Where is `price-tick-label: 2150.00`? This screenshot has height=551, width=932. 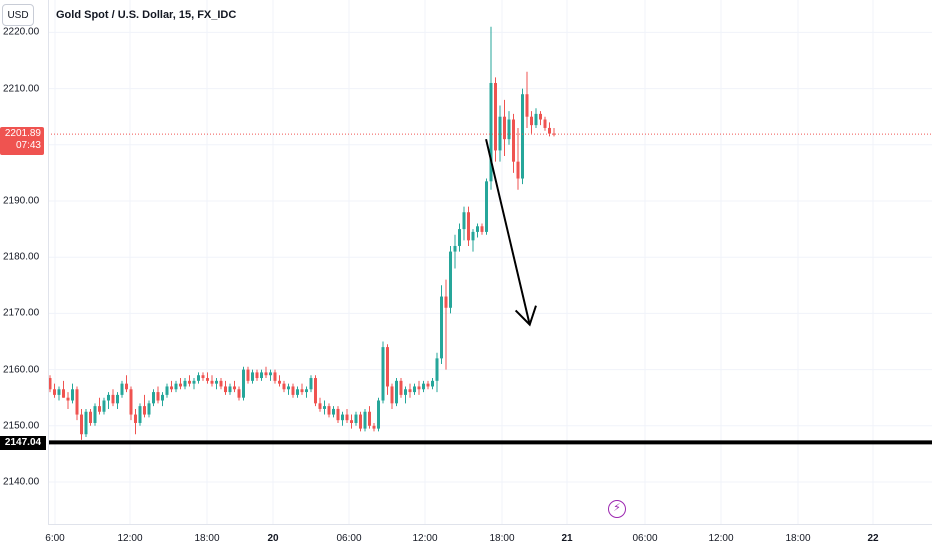 price-tick-label: 2150.00 is located at coordinates (21, 426).